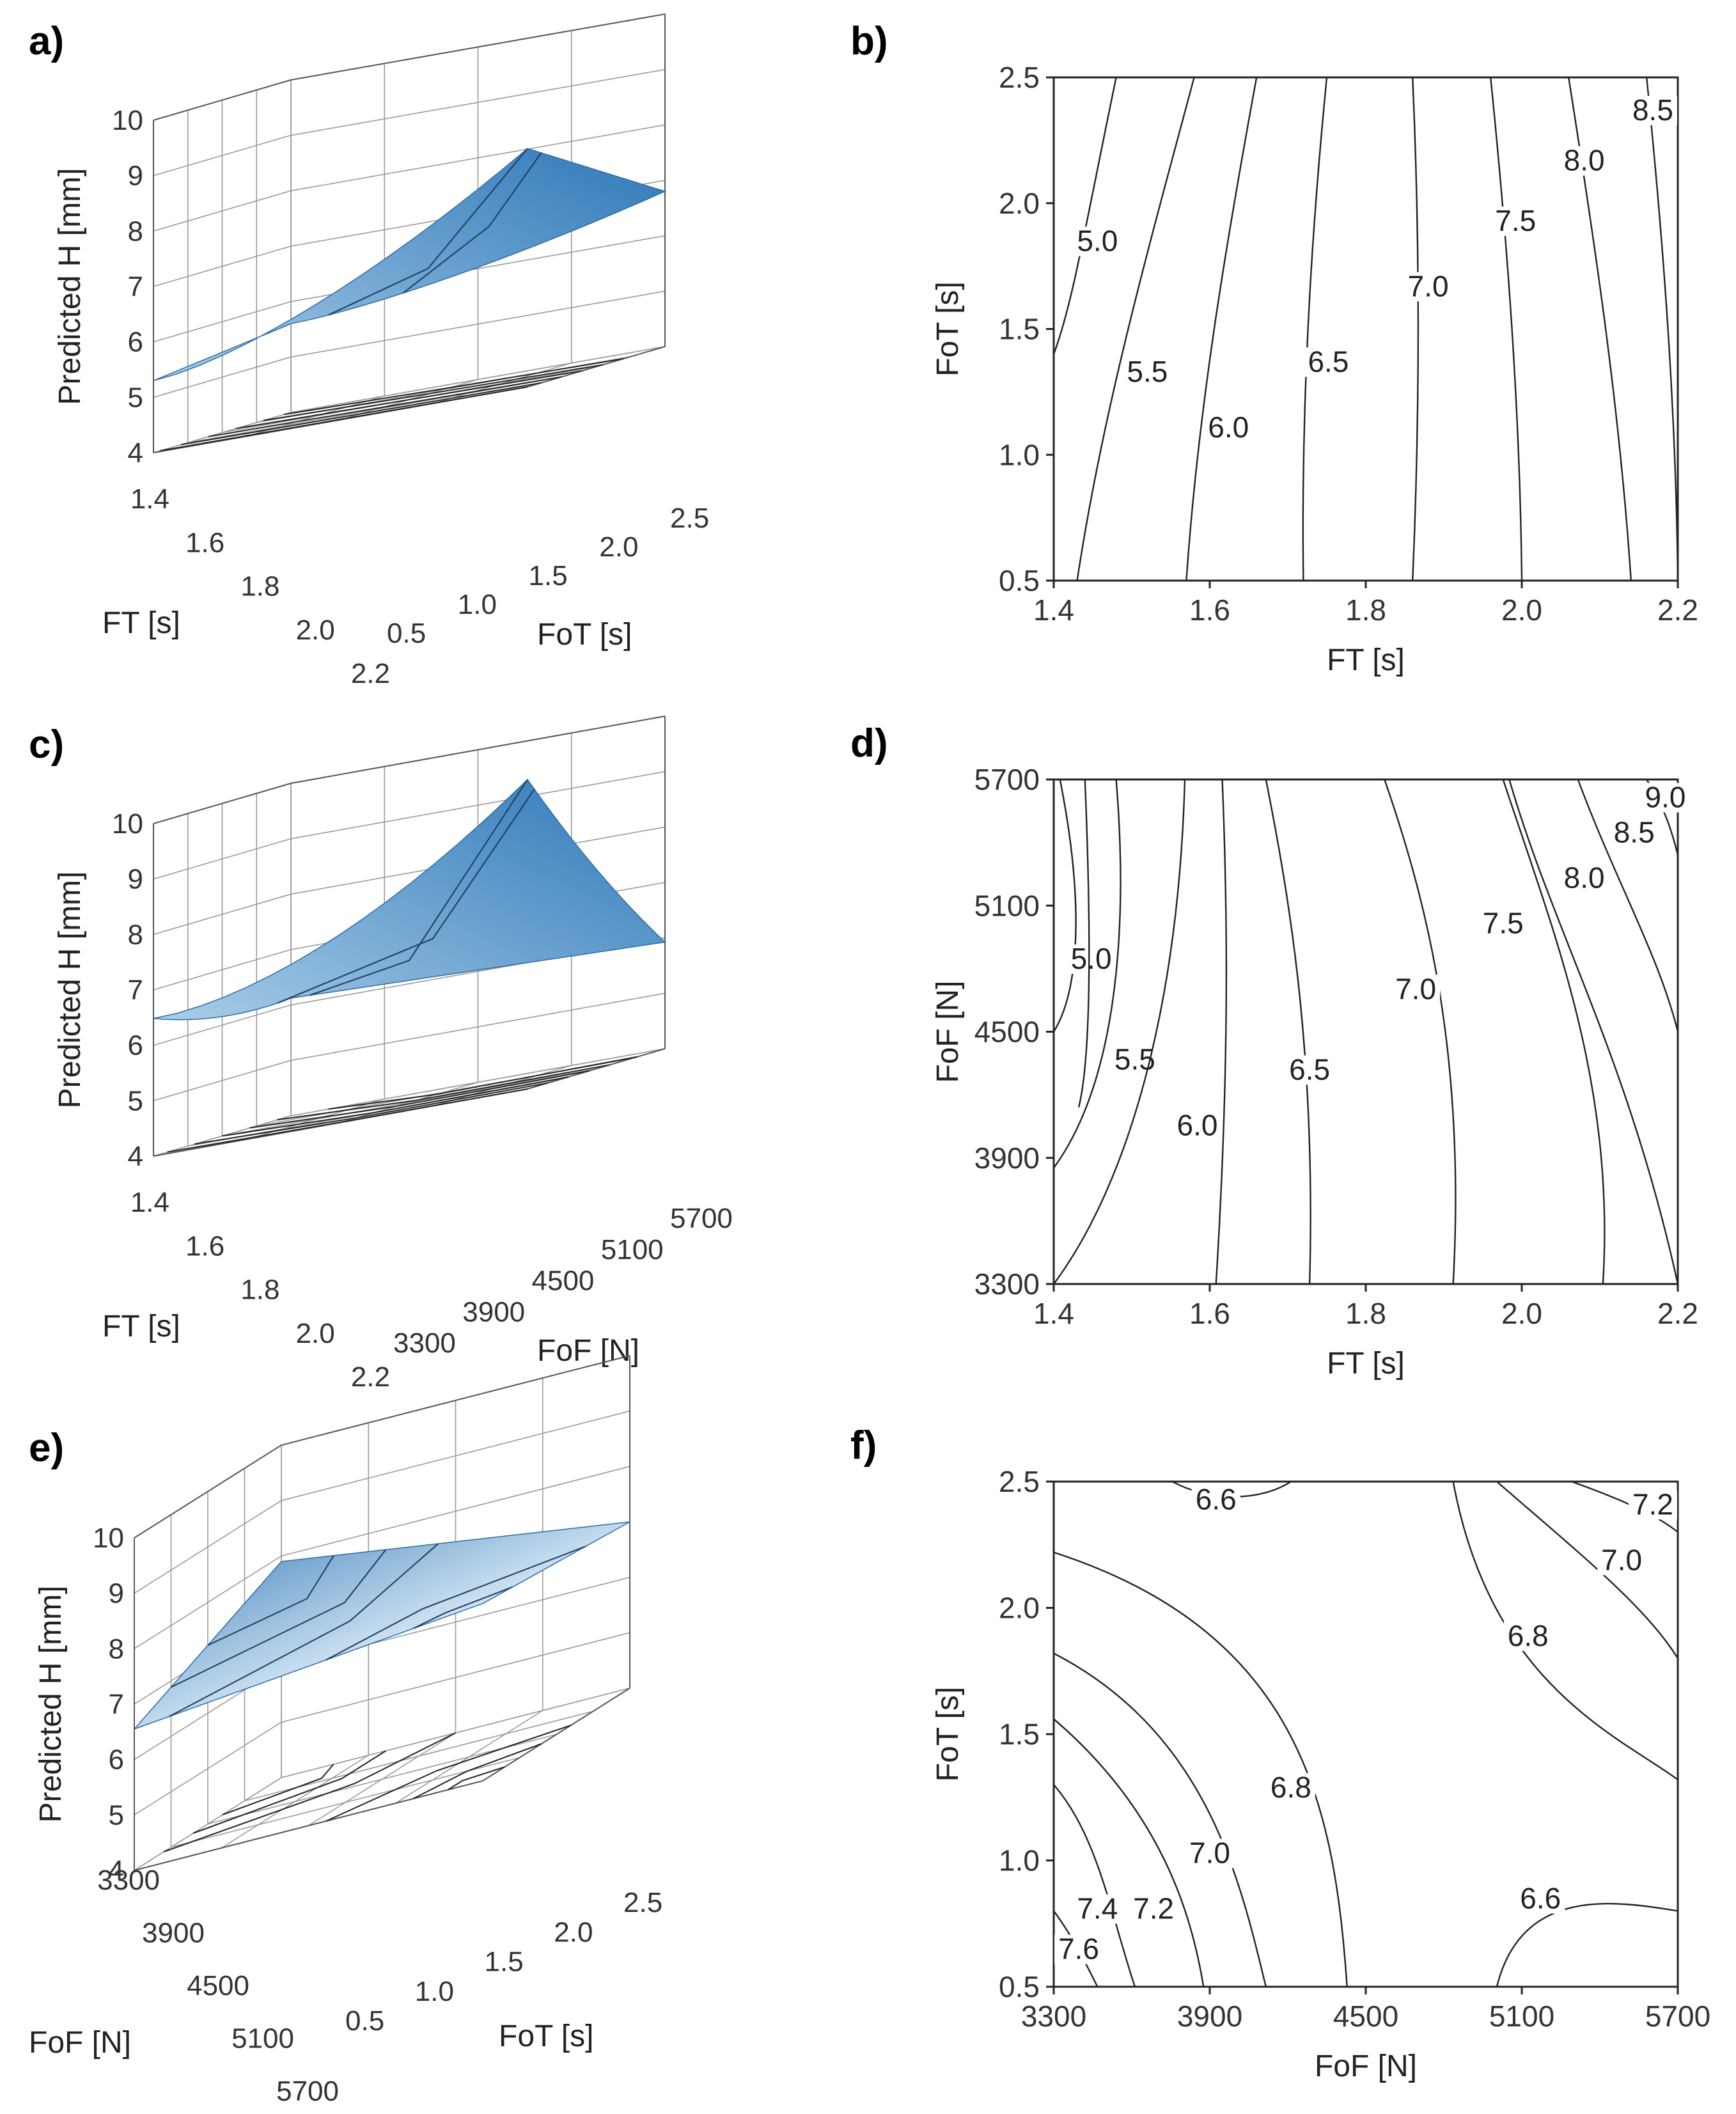 The image size is (1736, 2114). What do you see at coordinates (46, 1448) in the screenshot?
I see `panel-label: e)` at bounding box center [46, 1448].